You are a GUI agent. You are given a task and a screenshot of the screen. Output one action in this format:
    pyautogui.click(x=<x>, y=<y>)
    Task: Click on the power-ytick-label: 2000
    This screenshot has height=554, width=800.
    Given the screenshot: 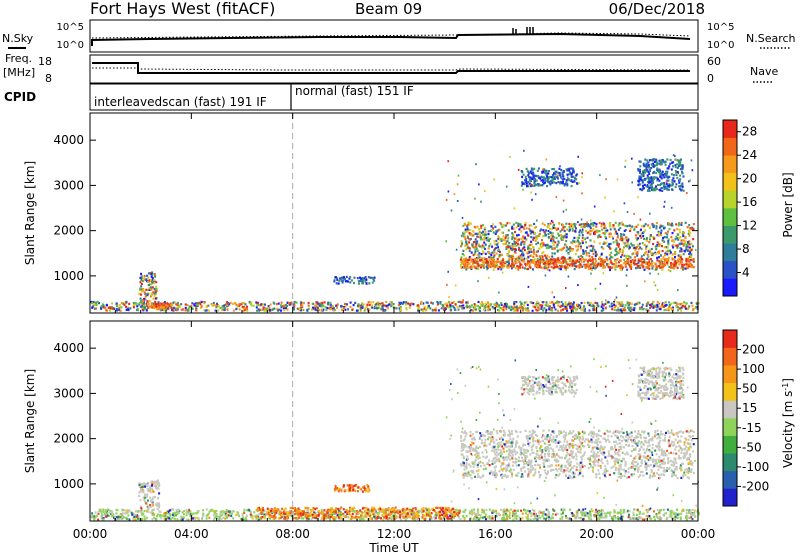 What is the action you would take?
    pyautogui.click(x=68, y=231)
    